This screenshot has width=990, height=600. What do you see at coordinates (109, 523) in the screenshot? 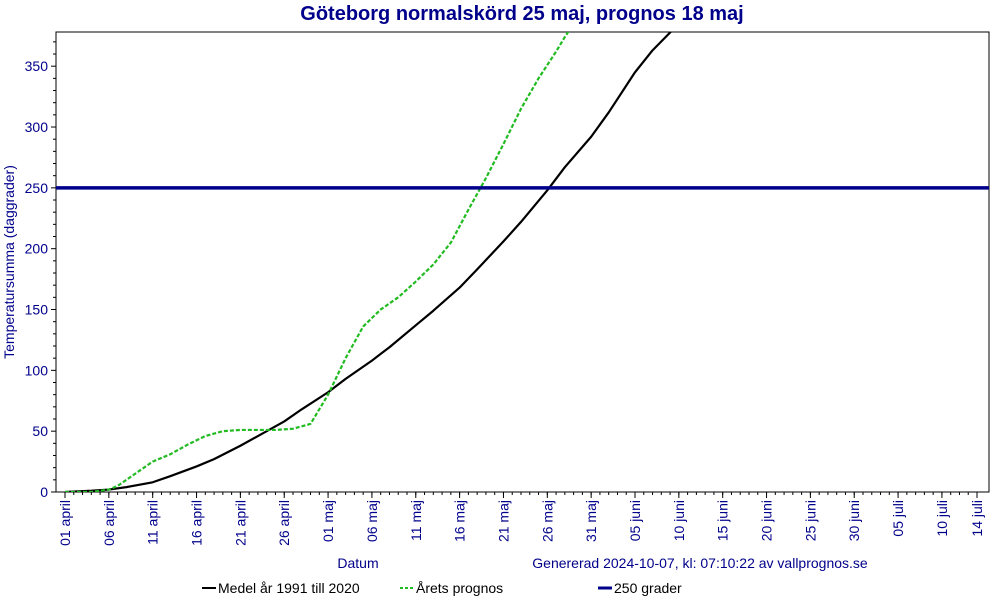
I see `x-tick-label: 06 april` at bounding box center [109, 523].